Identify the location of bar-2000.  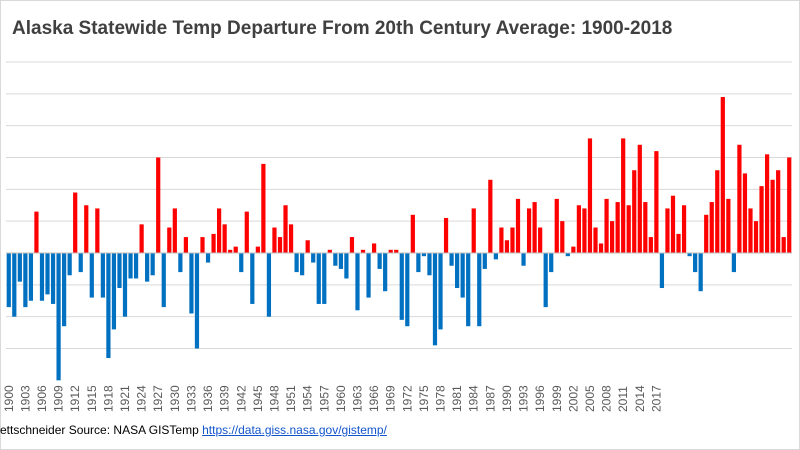
(562, 237).